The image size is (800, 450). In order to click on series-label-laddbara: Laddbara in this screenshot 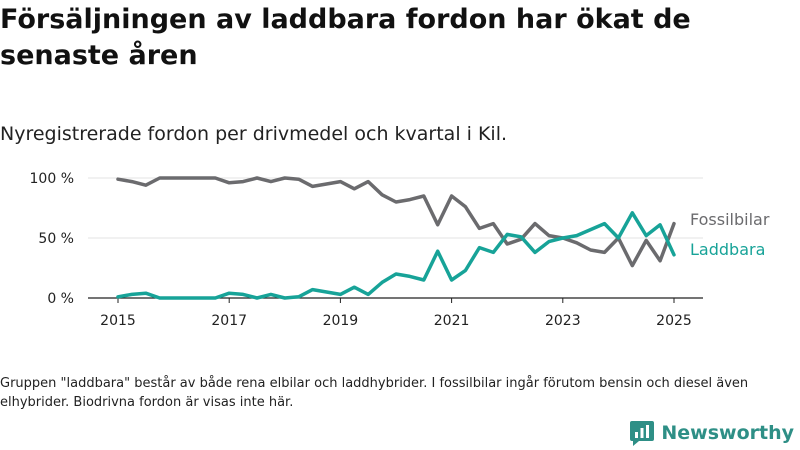, I will do `click(727, 249)`.